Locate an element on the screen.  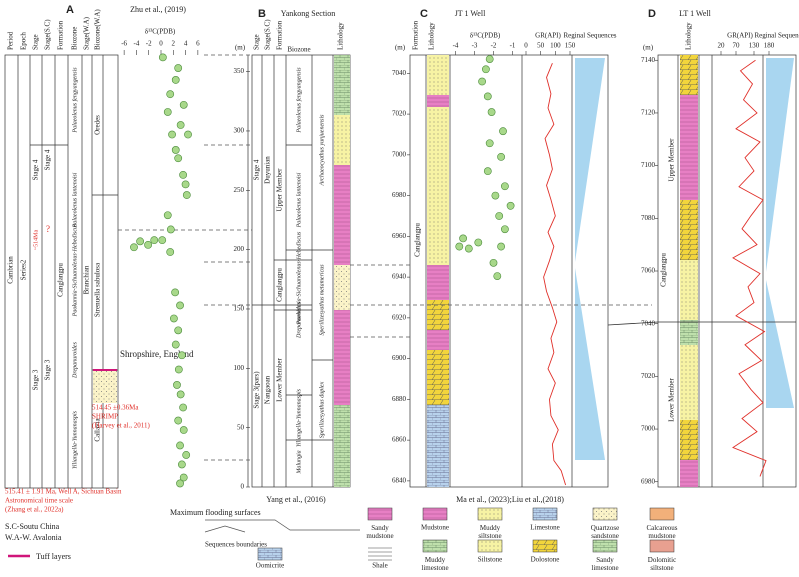
column-header: Biozone is located at coordinates (298, 50).